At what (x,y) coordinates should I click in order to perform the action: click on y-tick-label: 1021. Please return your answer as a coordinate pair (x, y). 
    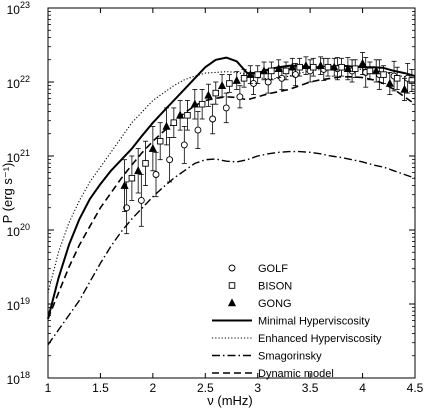
    Looking at the image, I should click on (18, 156).